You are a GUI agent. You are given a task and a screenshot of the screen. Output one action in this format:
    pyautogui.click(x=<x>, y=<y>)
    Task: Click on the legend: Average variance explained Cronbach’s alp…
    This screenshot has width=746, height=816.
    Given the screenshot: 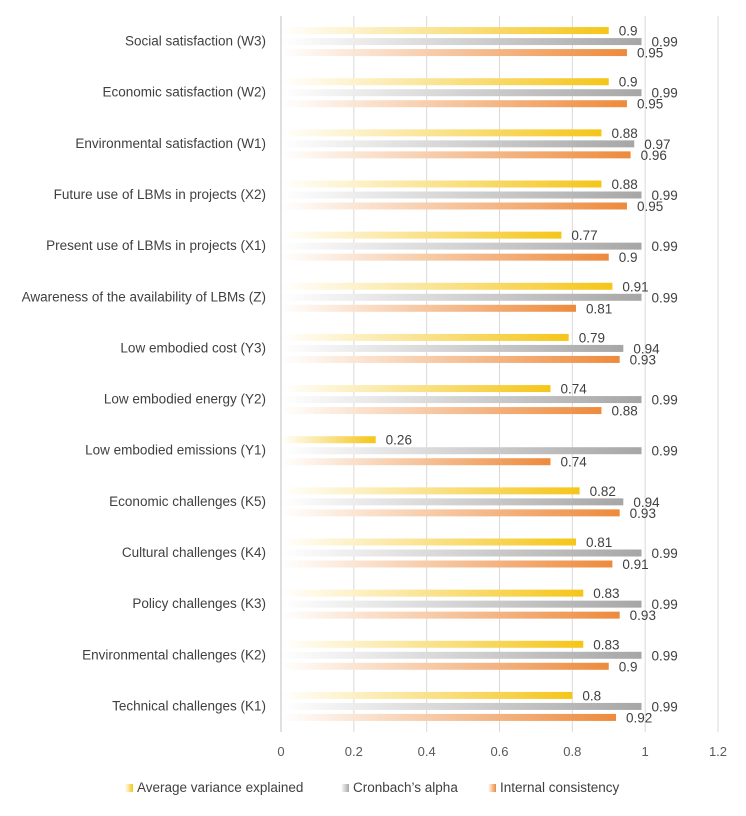 What is the action you would take?
    pyautogui.click(x=372, y=787)
    